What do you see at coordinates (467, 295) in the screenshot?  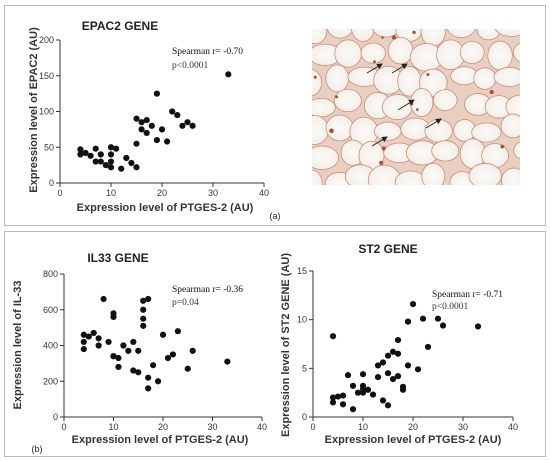 I see `spearman-annotation: Spearman r= -0.71` at bounding box center [467, 295].